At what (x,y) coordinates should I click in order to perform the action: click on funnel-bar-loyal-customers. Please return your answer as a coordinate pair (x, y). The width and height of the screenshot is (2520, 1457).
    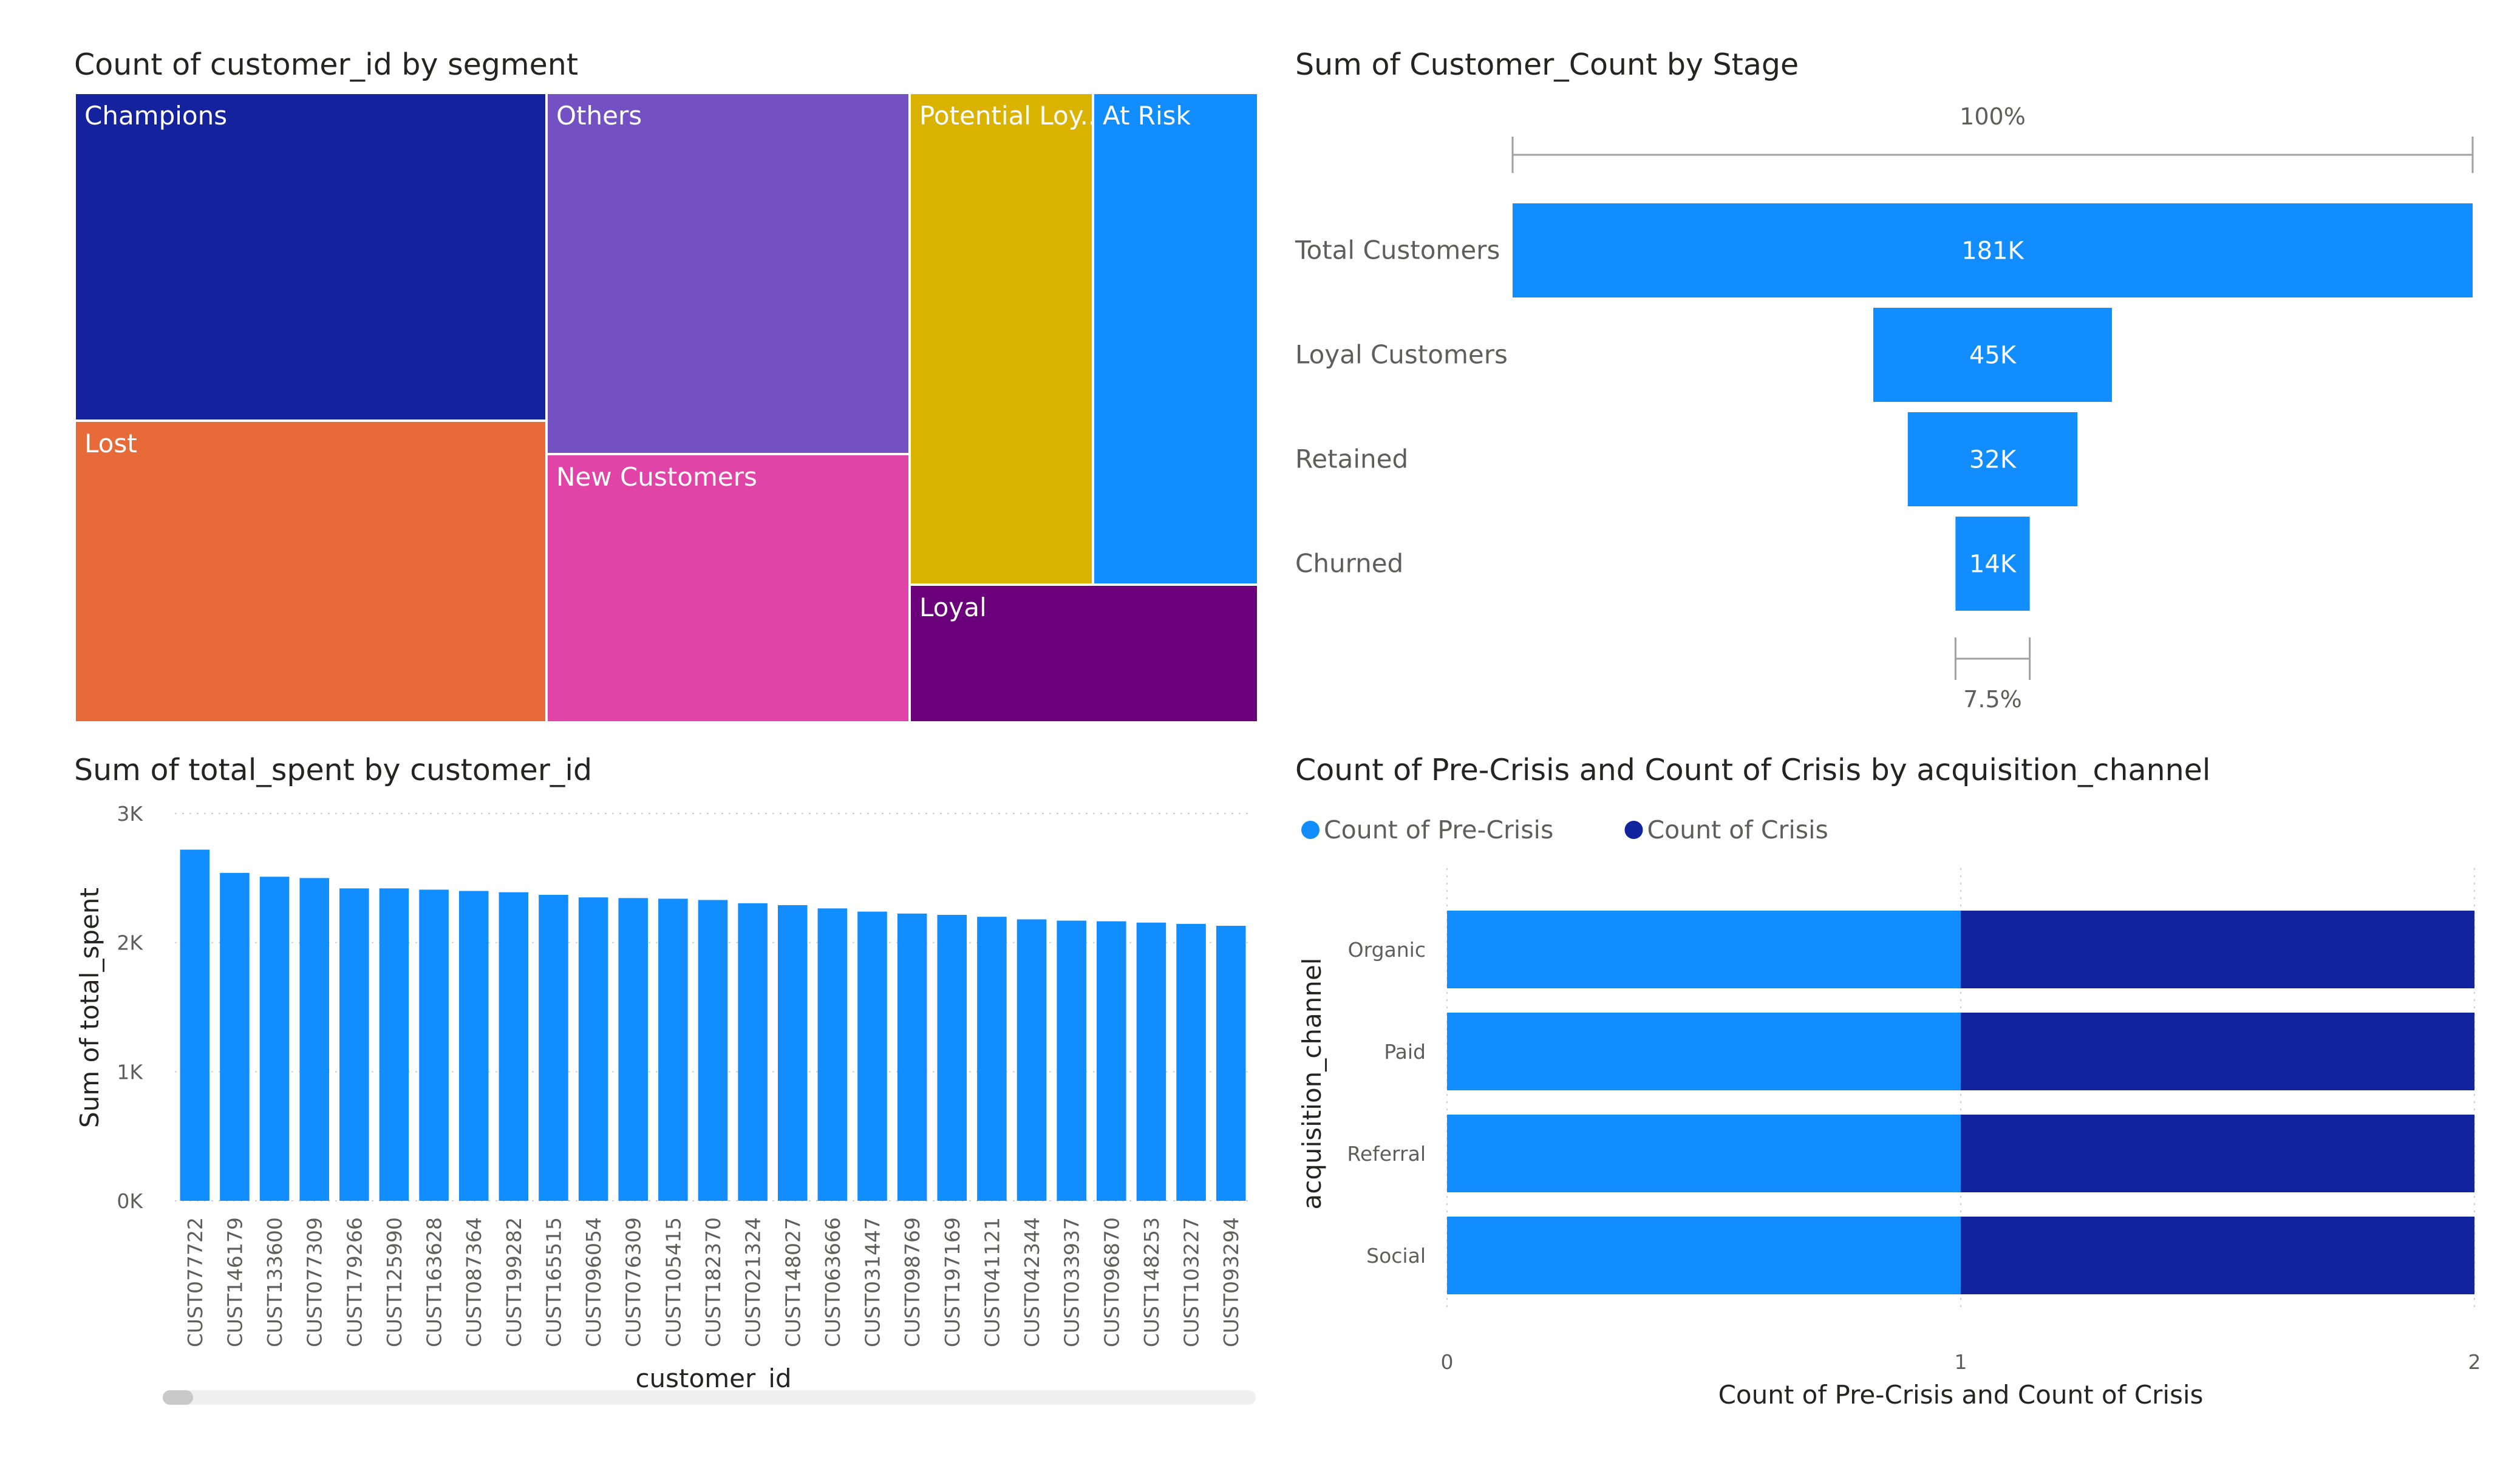
    Looking at the image, I should click on (1993, 355).